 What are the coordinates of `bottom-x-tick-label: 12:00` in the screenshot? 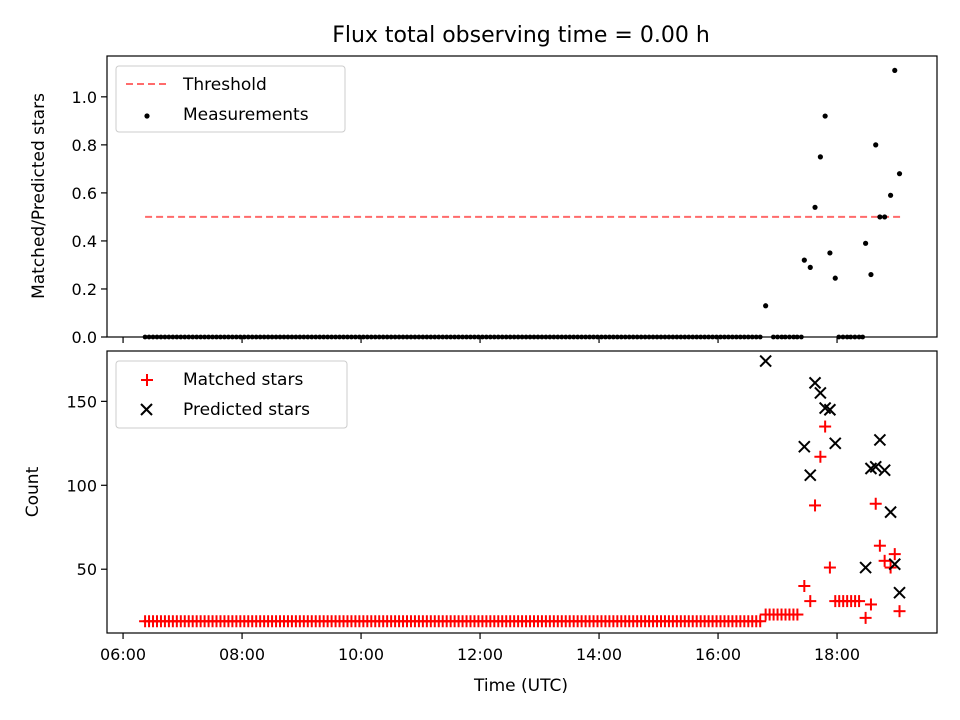 It's located at (480, 654).